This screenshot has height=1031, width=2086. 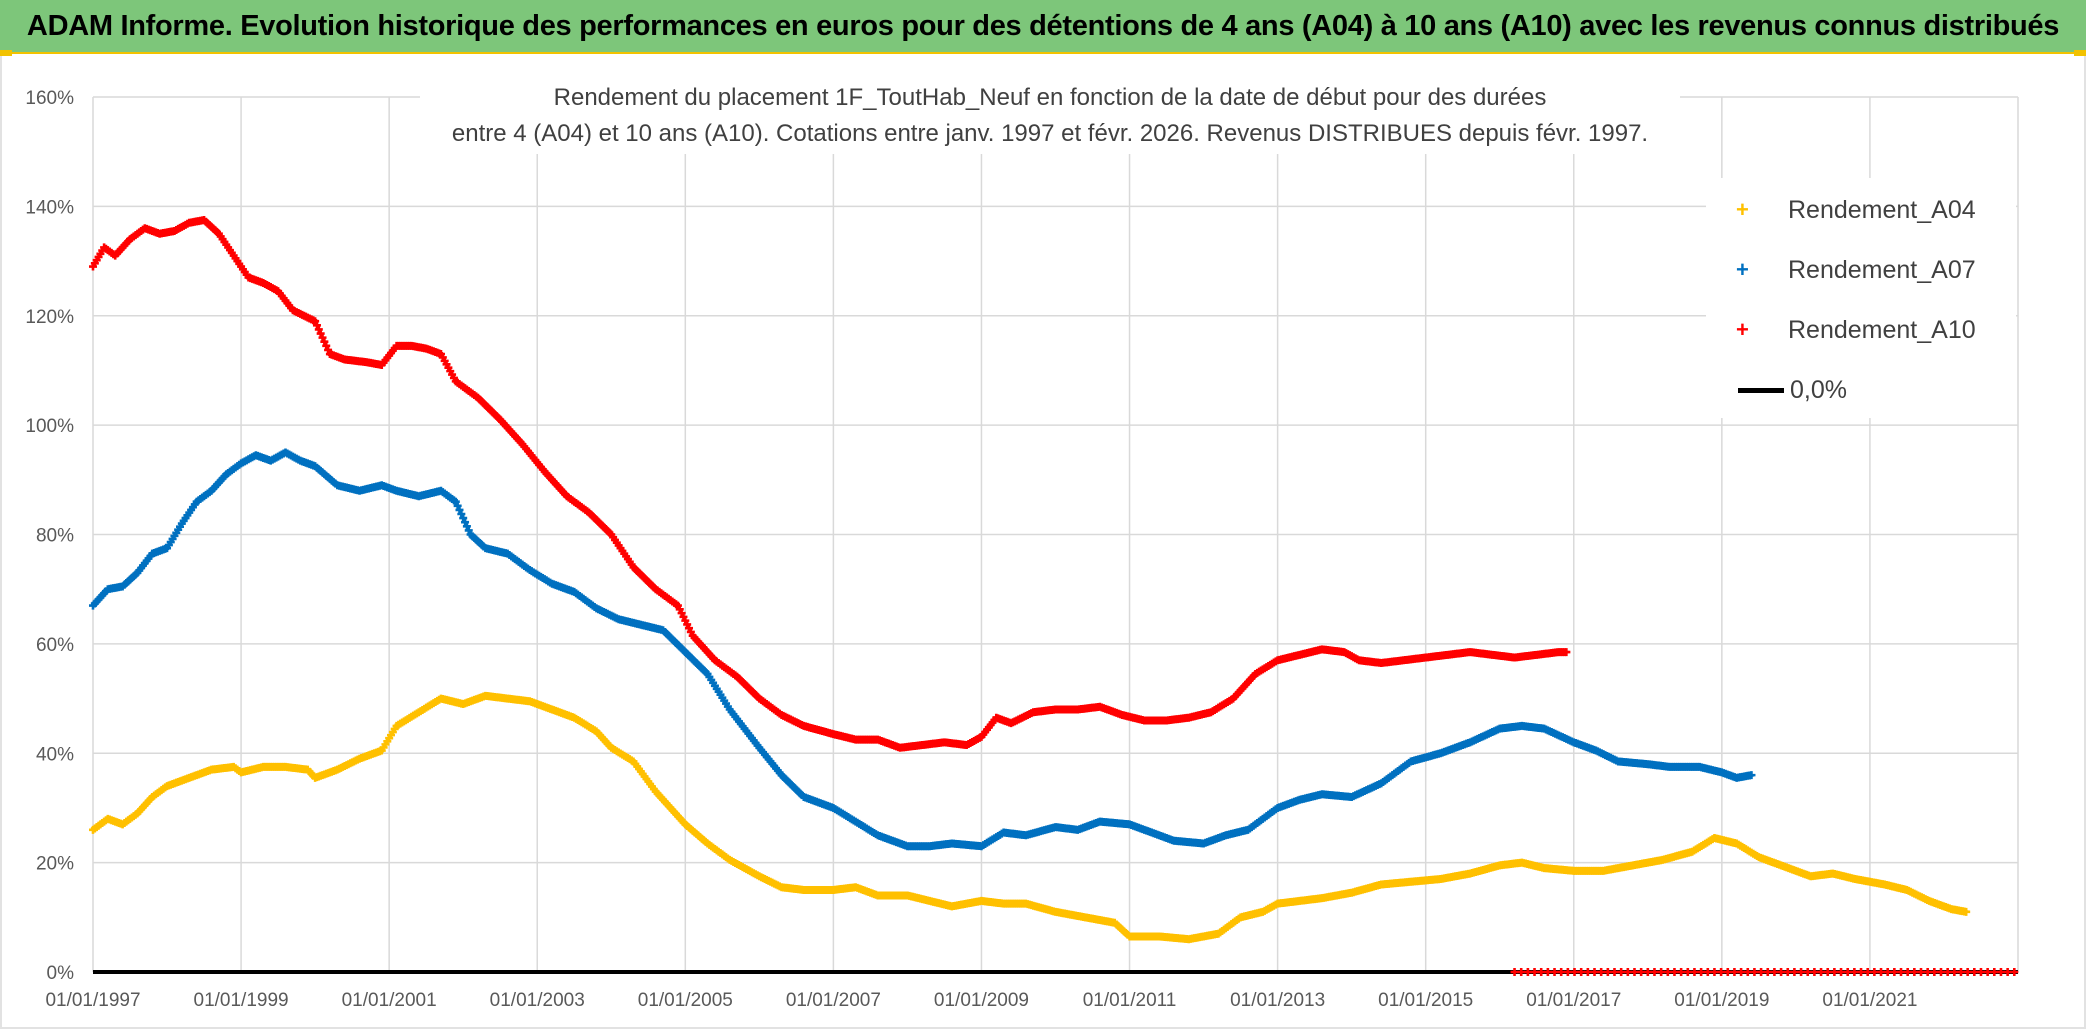 I want to click on legend-label-zero: 0,0%, so click(x=1818, y=389).